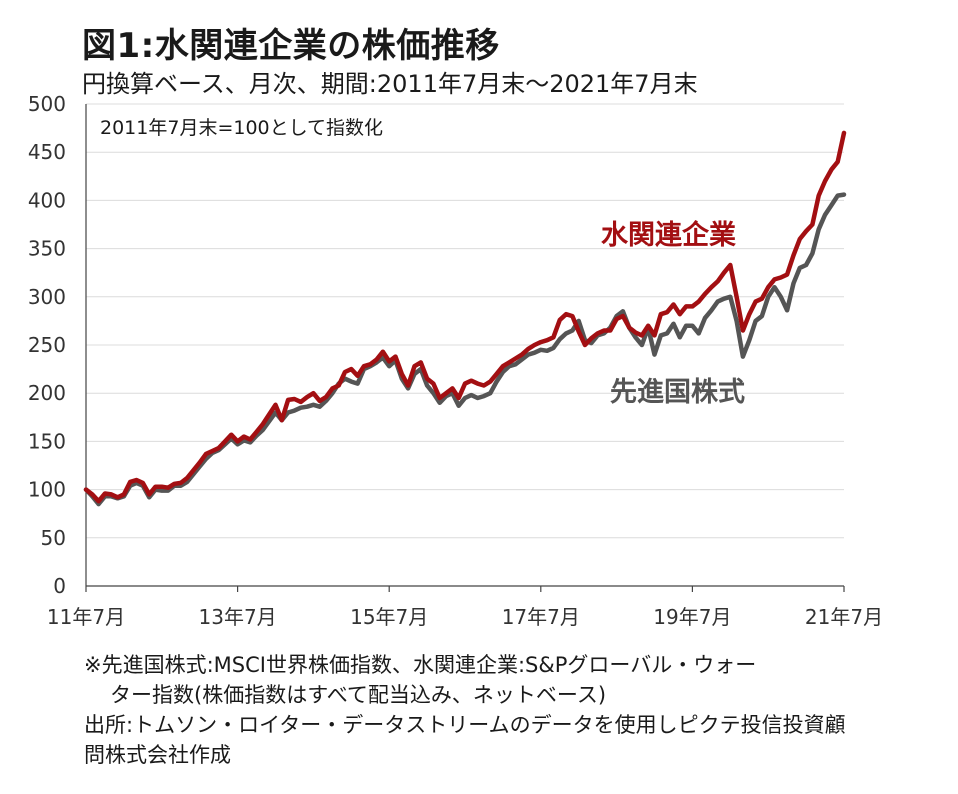  Describe the element at coordinates (47, 249) in the screenshot. I see `y-tick-label: 350` at that location.